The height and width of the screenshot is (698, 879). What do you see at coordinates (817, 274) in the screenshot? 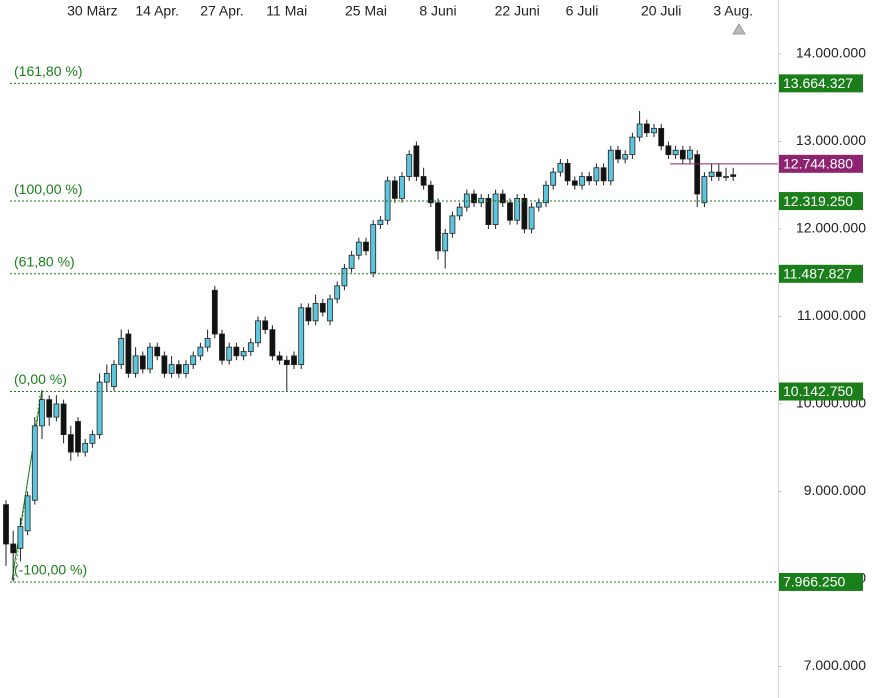
I see `price-tag-label: 11.487.827` at bounding box center [817, 274].